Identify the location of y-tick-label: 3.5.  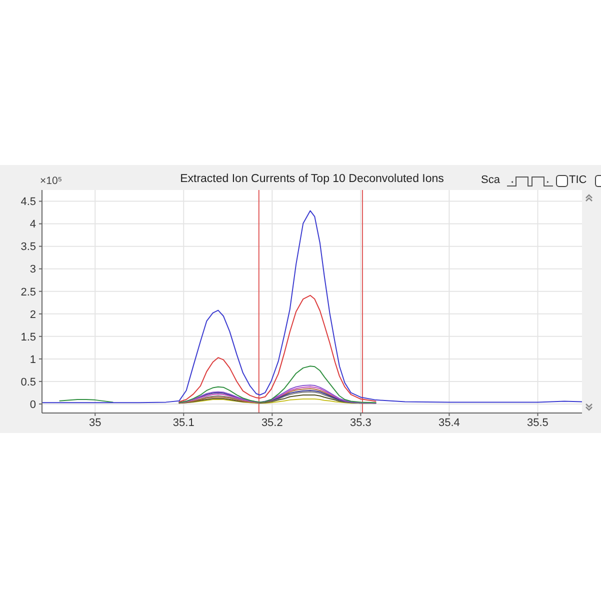
(28, 247).